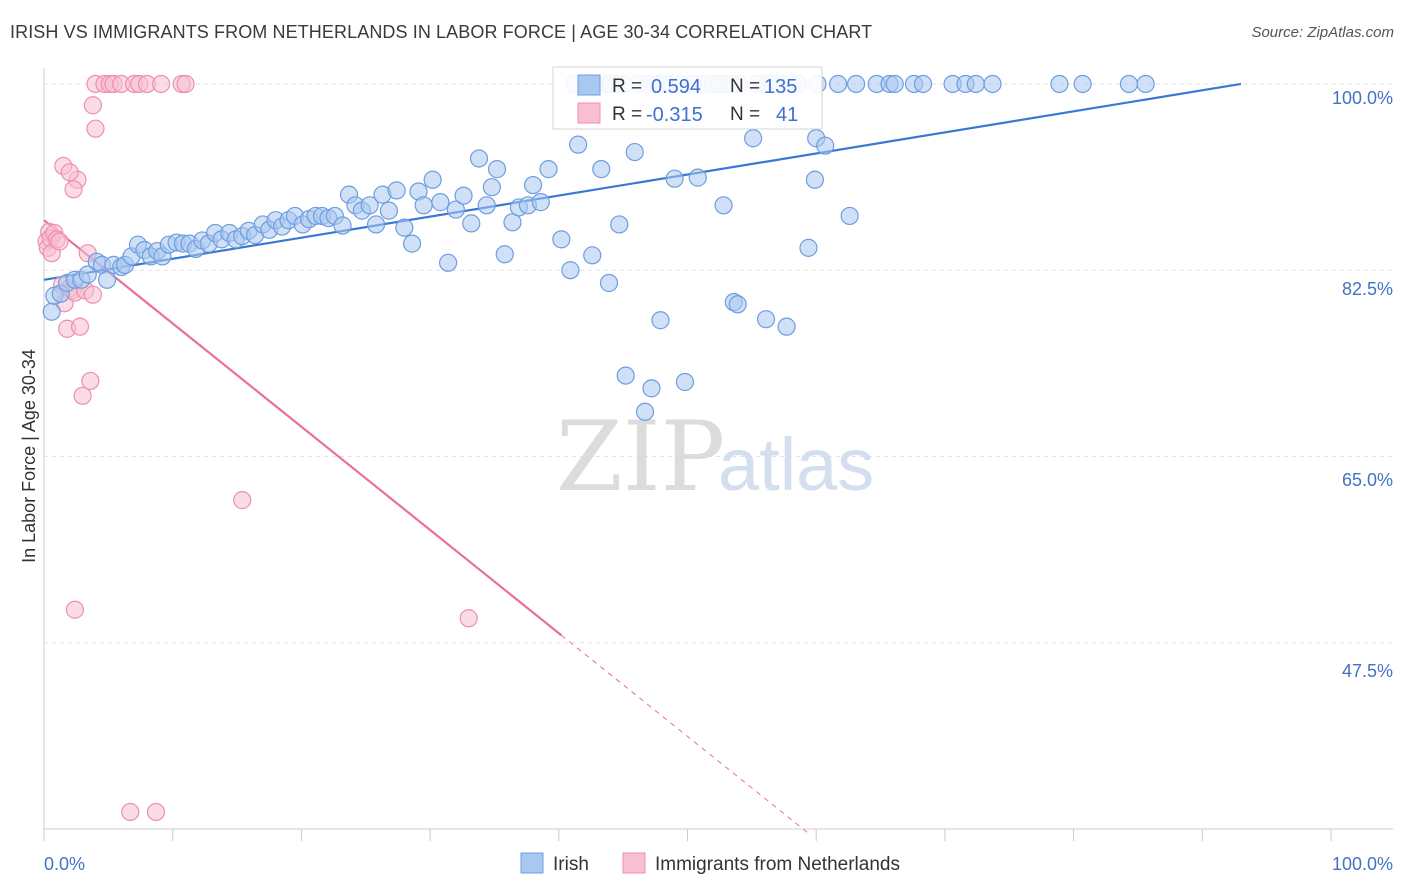 Image resolution: width=1406 pixels, height=892 pixels. Describe the element at coordinates (627, 86) in the screenshot. I see `legend-r-label-irish: R =` at that location.